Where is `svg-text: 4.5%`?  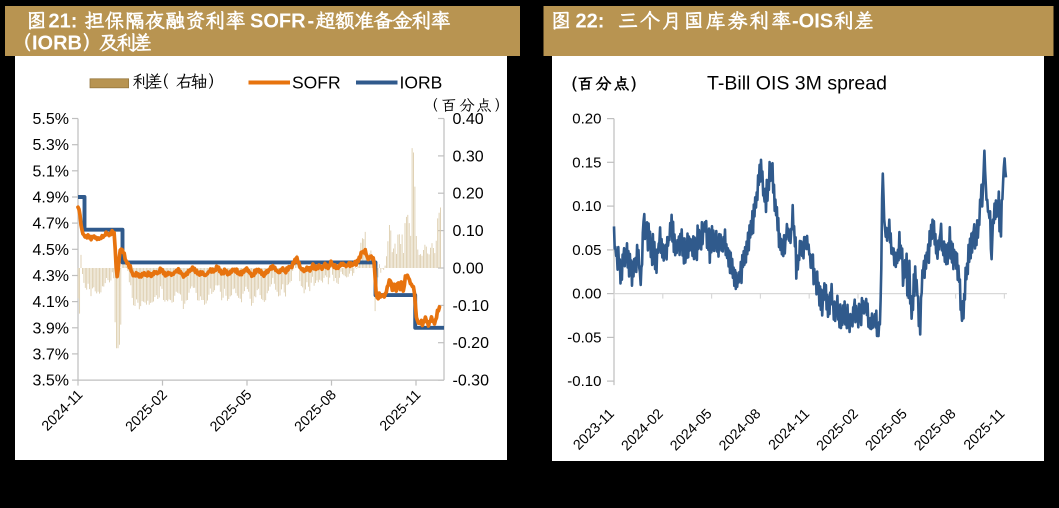
svg-text: 4.5% is located at coordinates (51, 250).